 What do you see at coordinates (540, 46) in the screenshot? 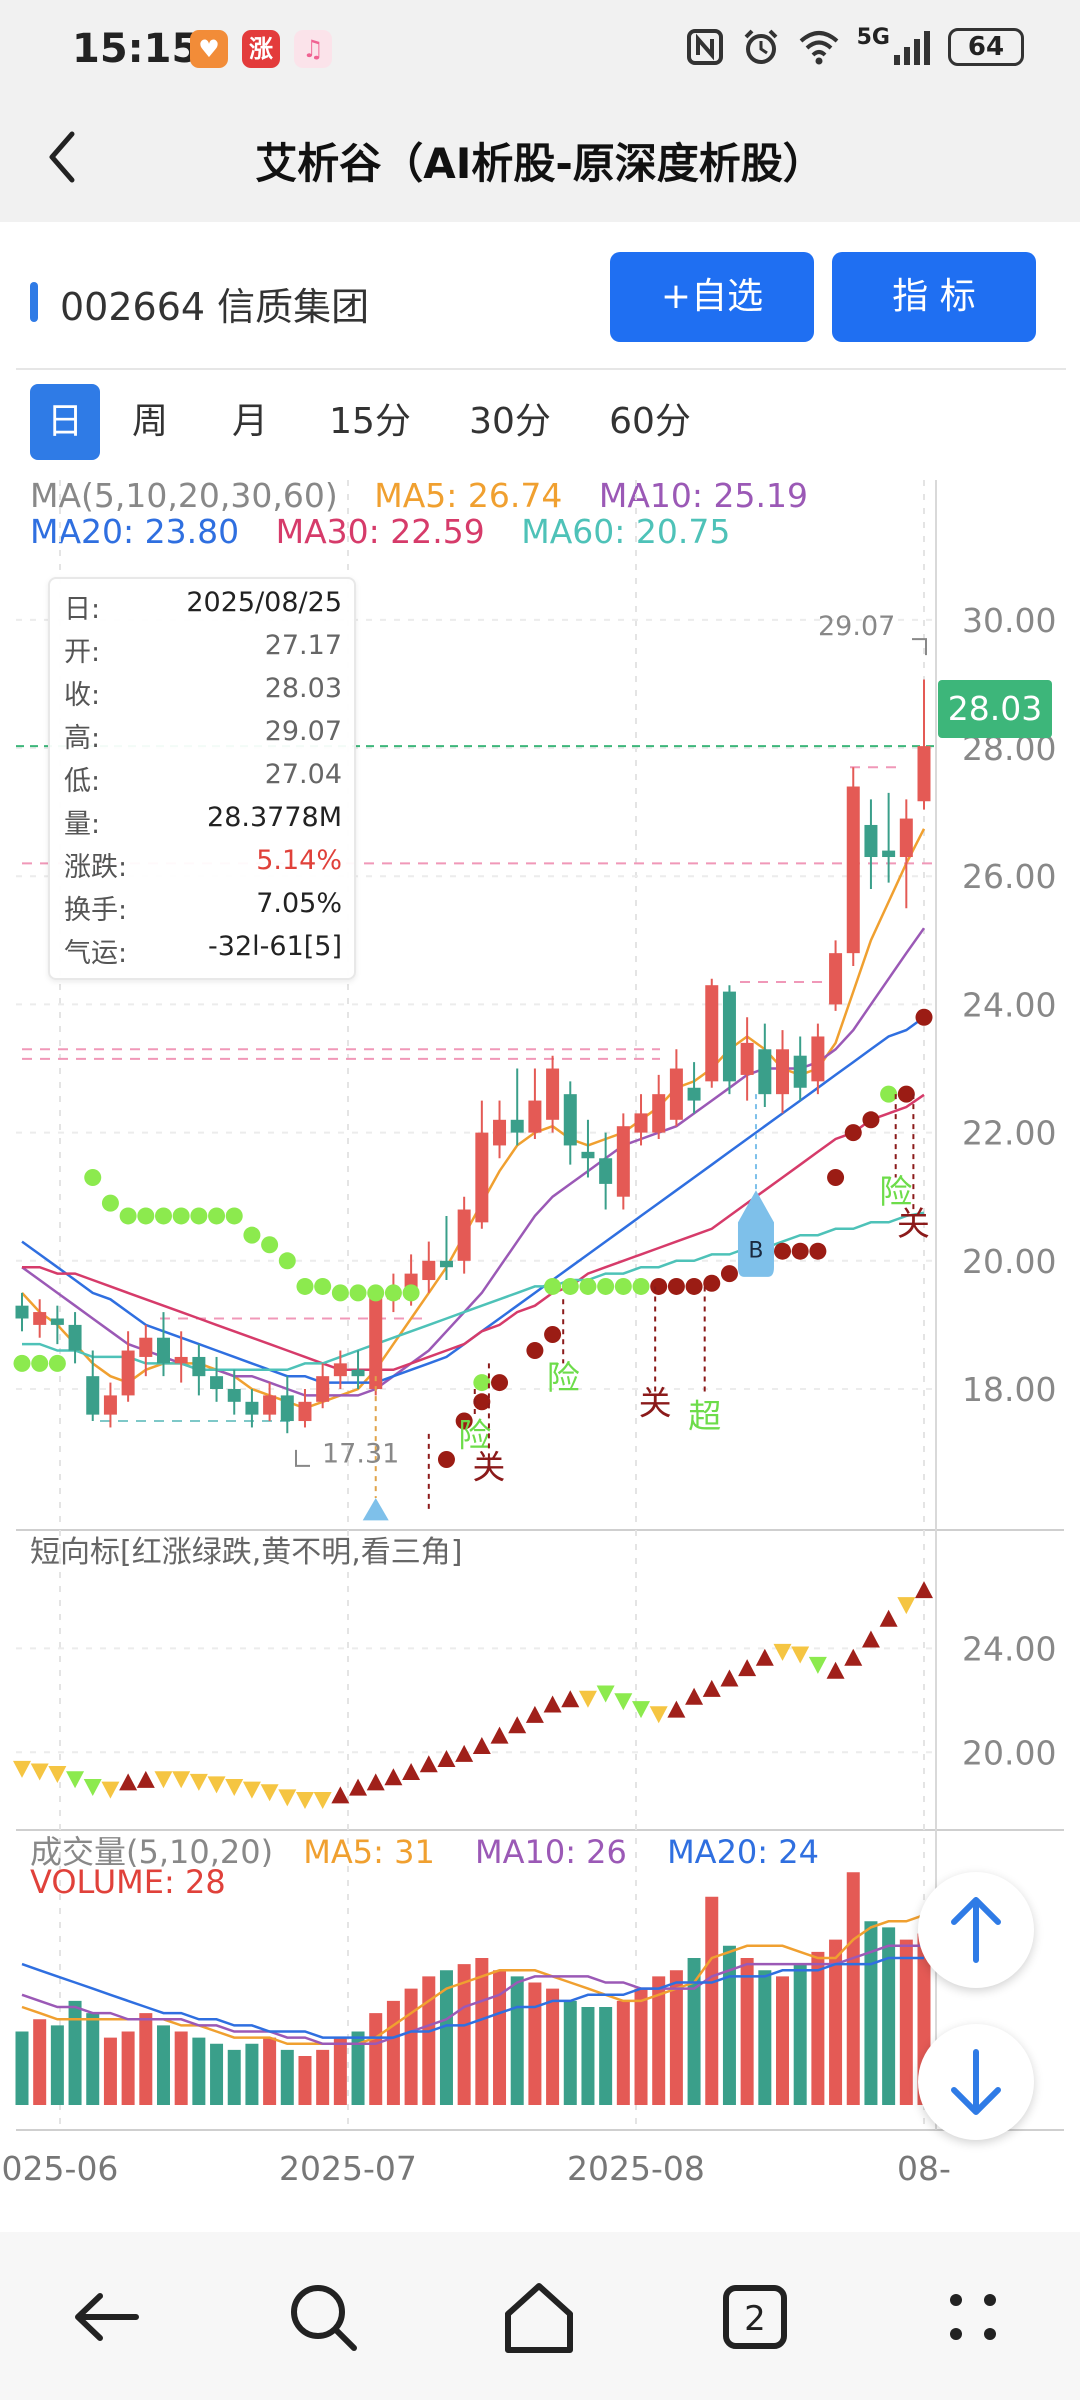
I see `status-bar: 15:15 ♥ 涨 ♫ 5G 64` at bounding box center [540, 46].